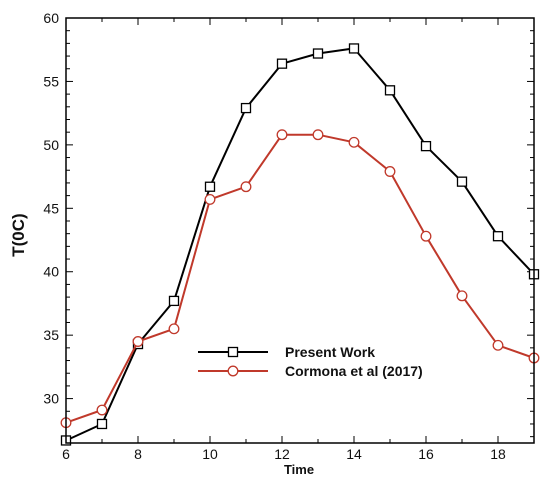  Describe the element at coordinates (310, 361) in the screenshot. I see `legend: Present Work Cormona et al (2017)` at that location.